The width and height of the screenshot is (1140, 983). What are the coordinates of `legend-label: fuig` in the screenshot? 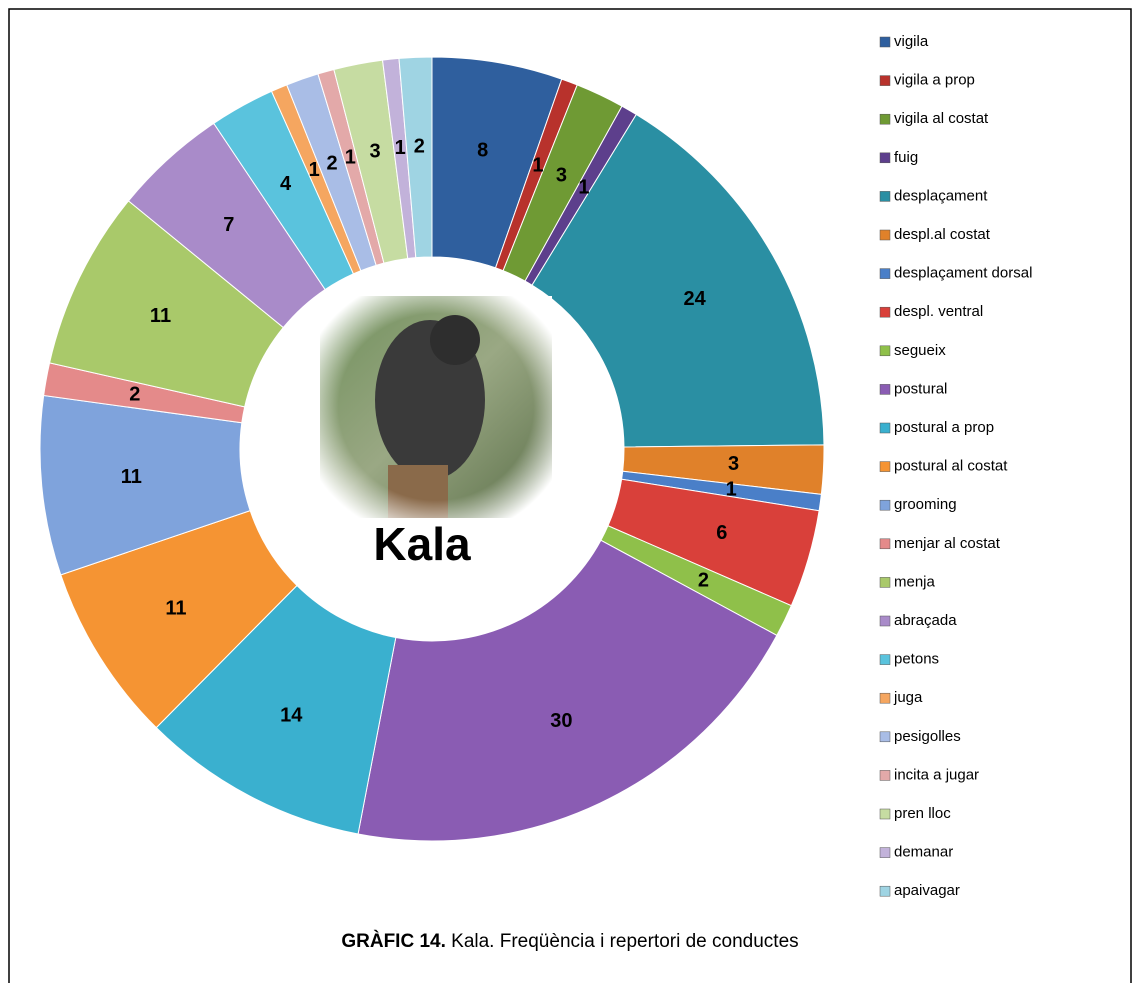 It's located at (906, 157).